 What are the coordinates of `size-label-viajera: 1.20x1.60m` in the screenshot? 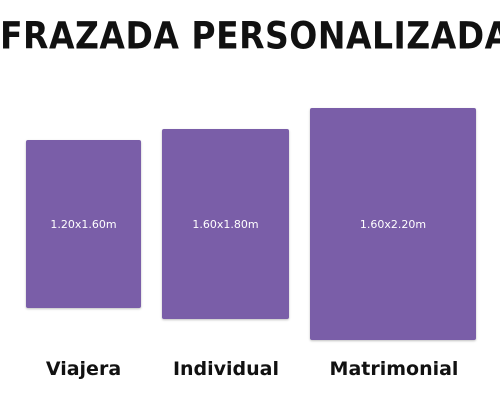 It's located at (83, 224).